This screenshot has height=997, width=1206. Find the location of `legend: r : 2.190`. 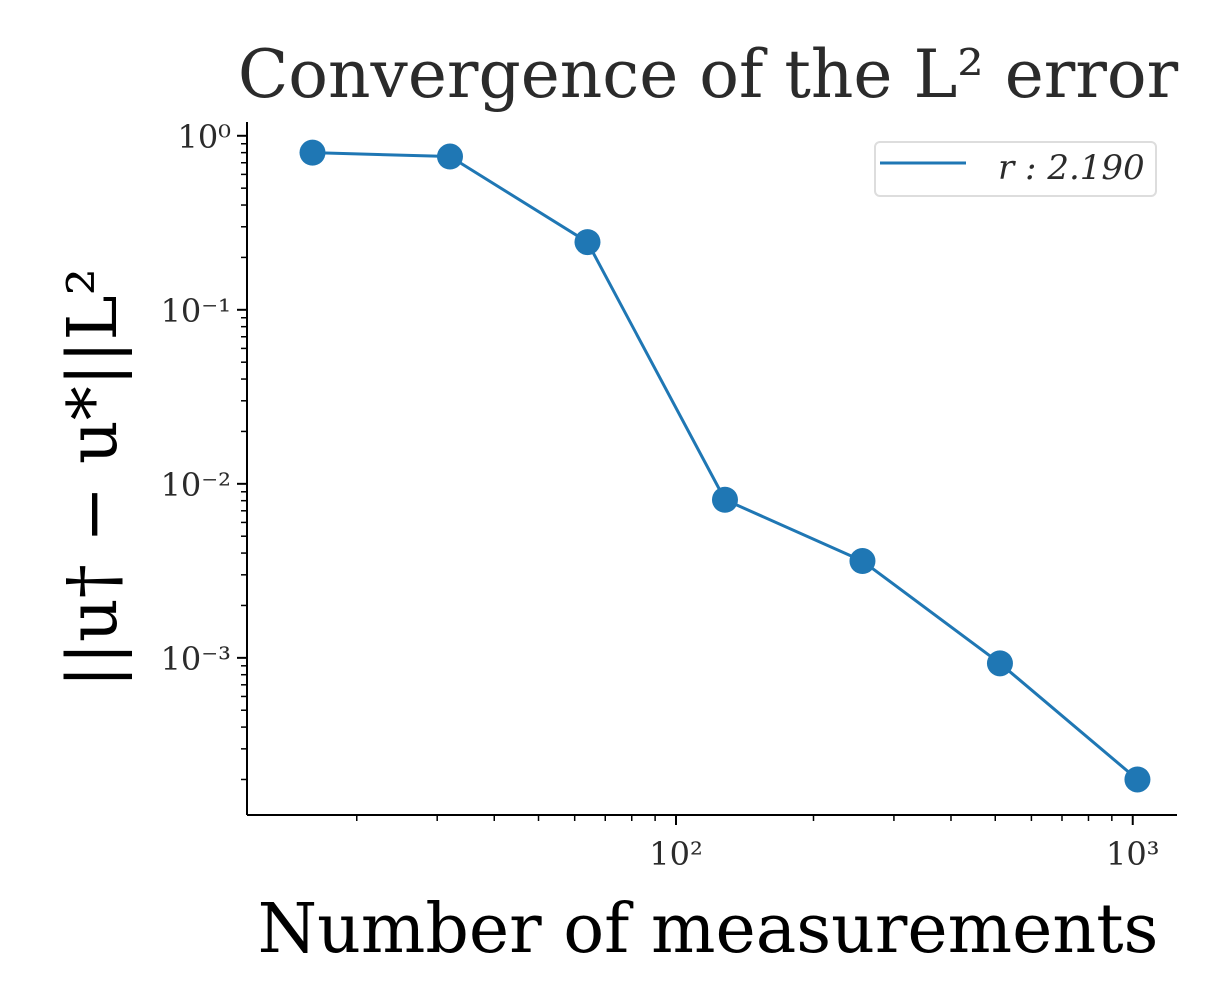

legend: r : 2.190 is located at coordinates (1015, 169).